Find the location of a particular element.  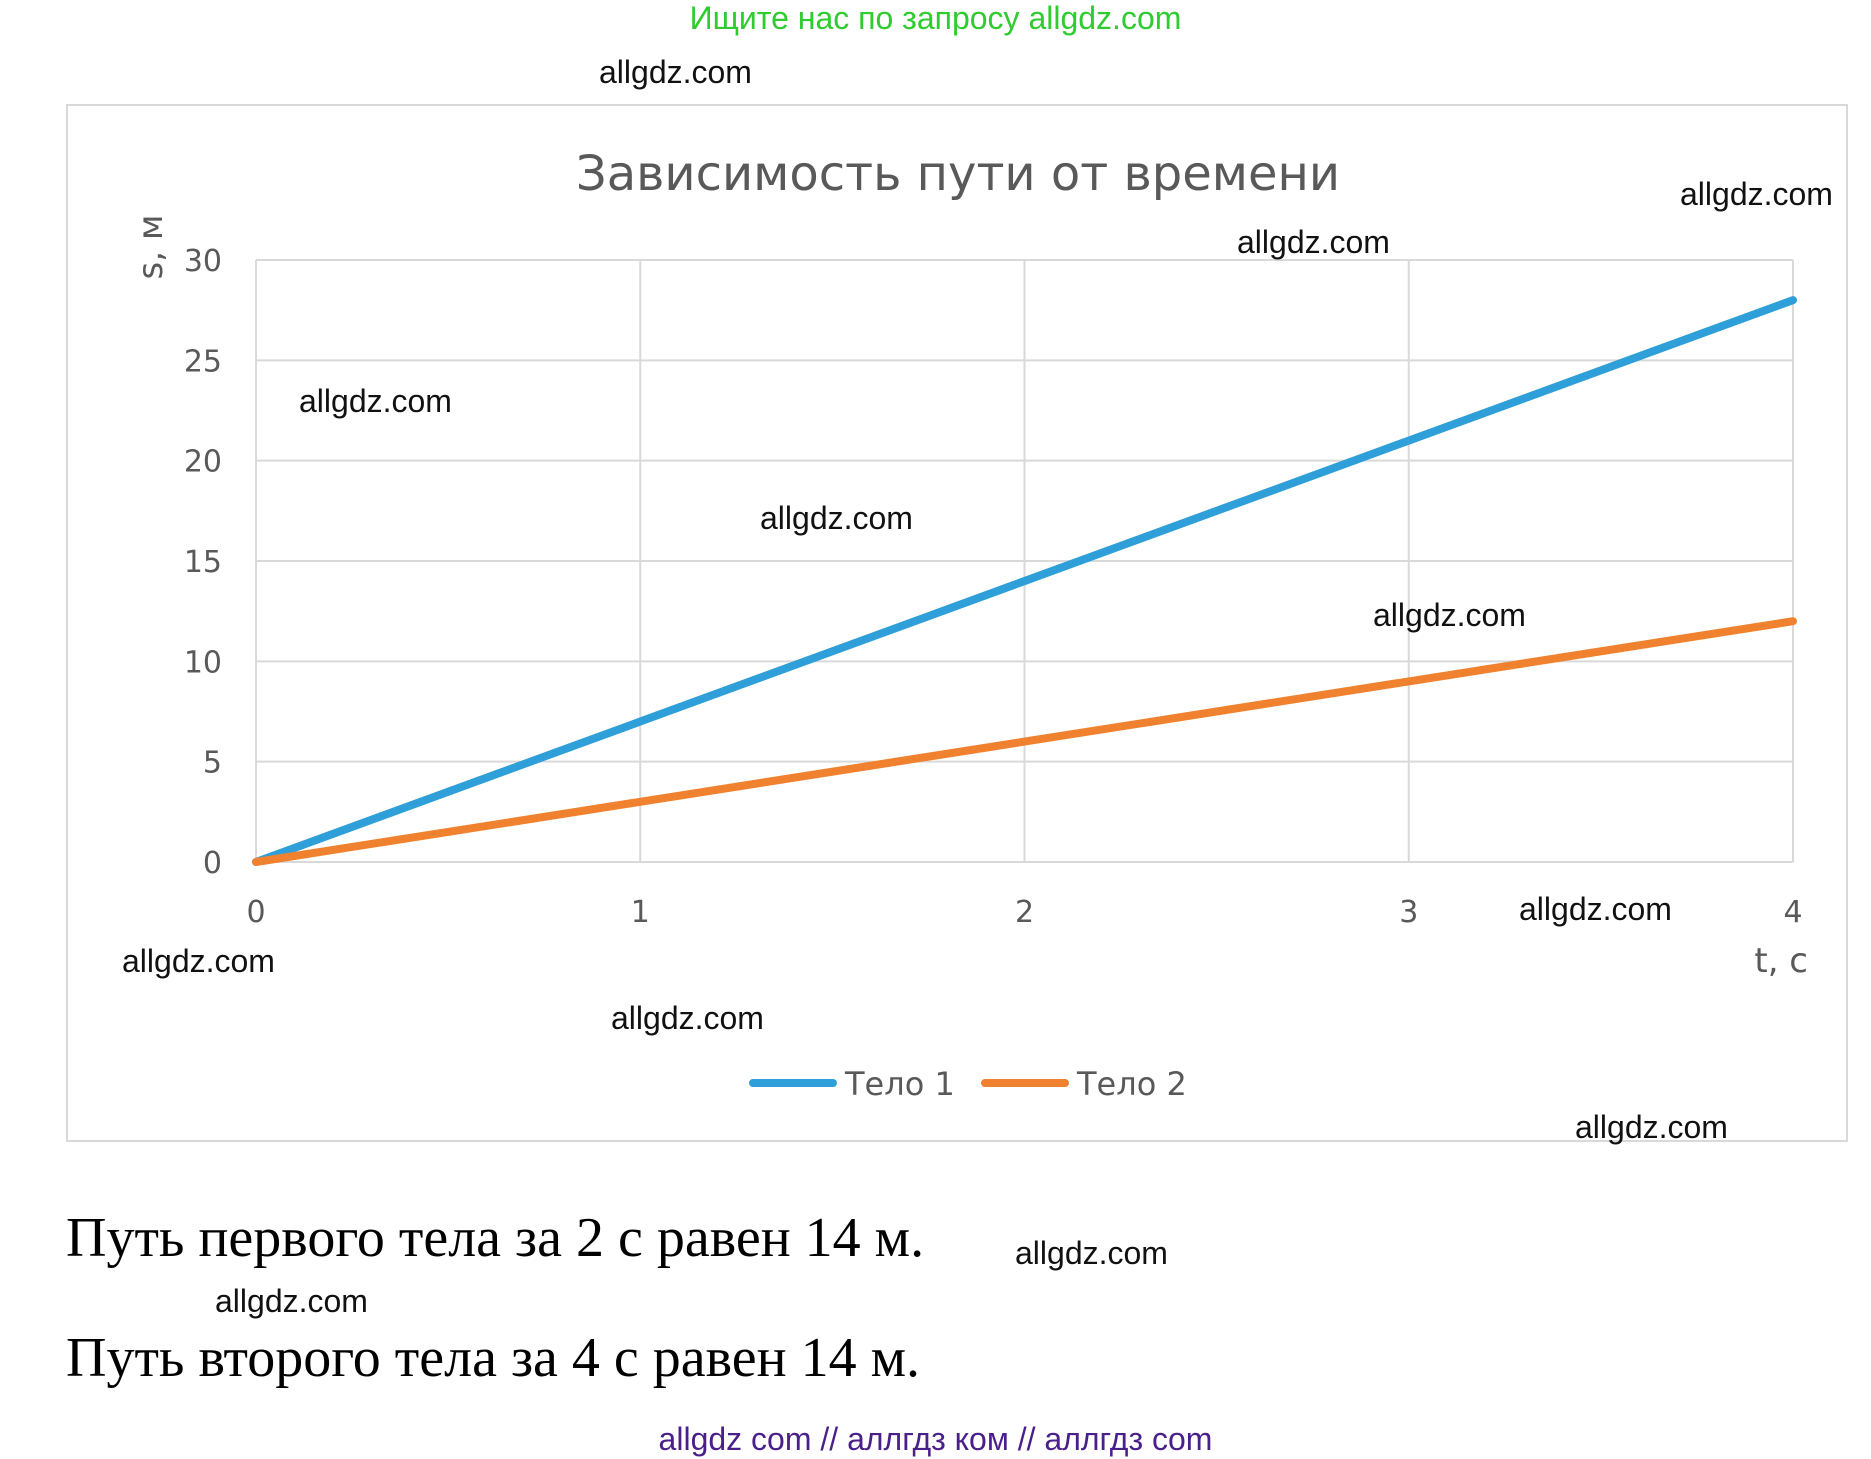

y-tick-label: 25 is located at coordinates (203, 361).